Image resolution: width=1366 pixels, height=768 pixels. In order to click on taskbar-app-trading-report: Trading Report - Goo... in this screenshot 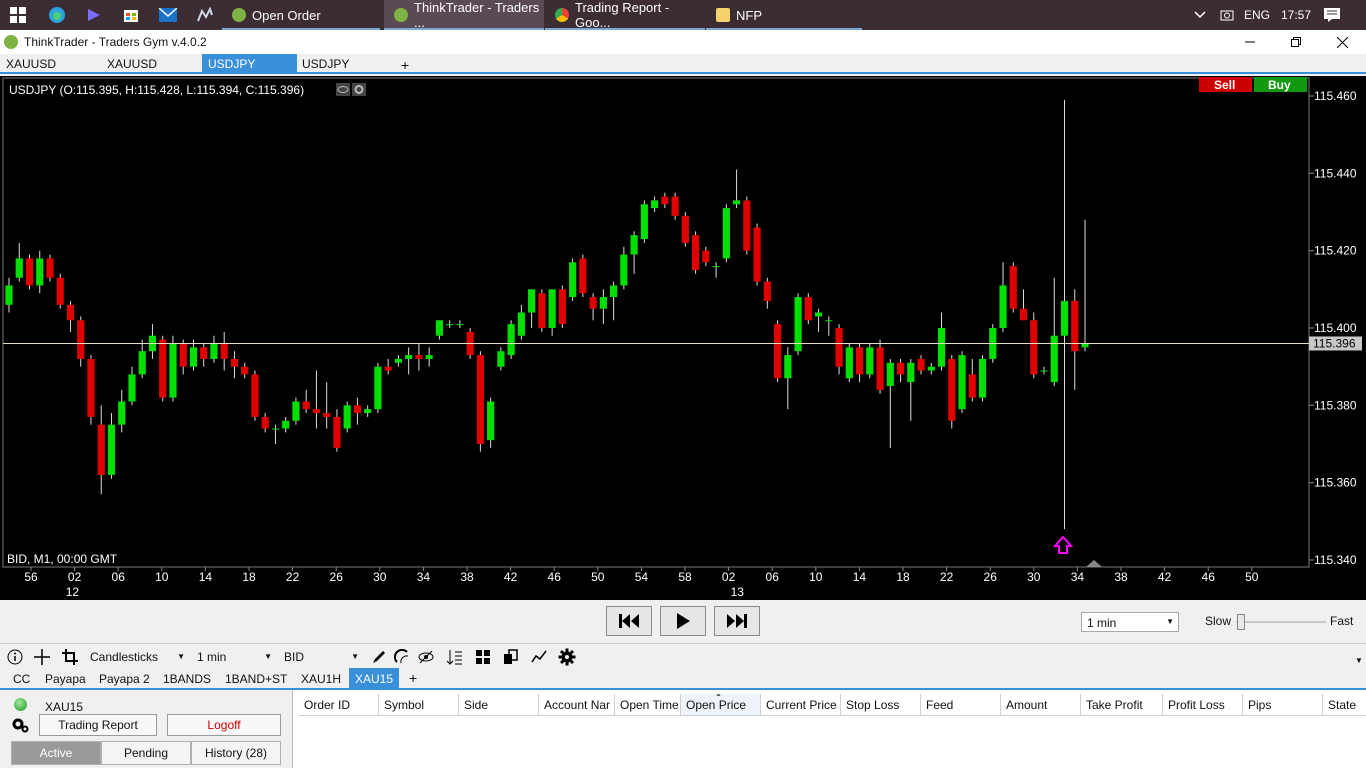, I will do `click(625, 15)`.